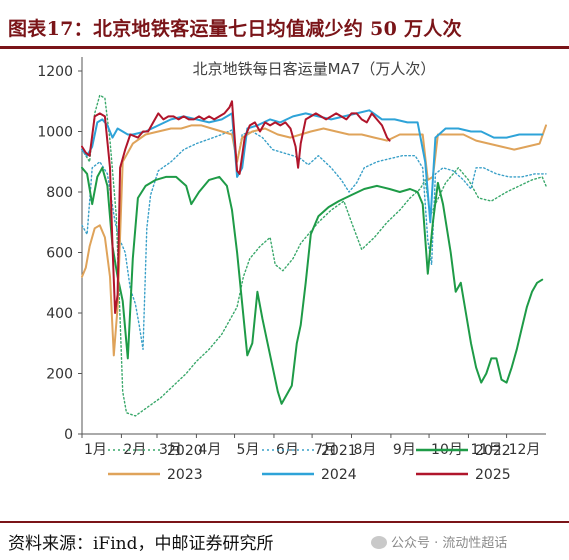 This screenshot has height=560, width=569. I want to click on x-tick-label: 11月, so click(486, 450).